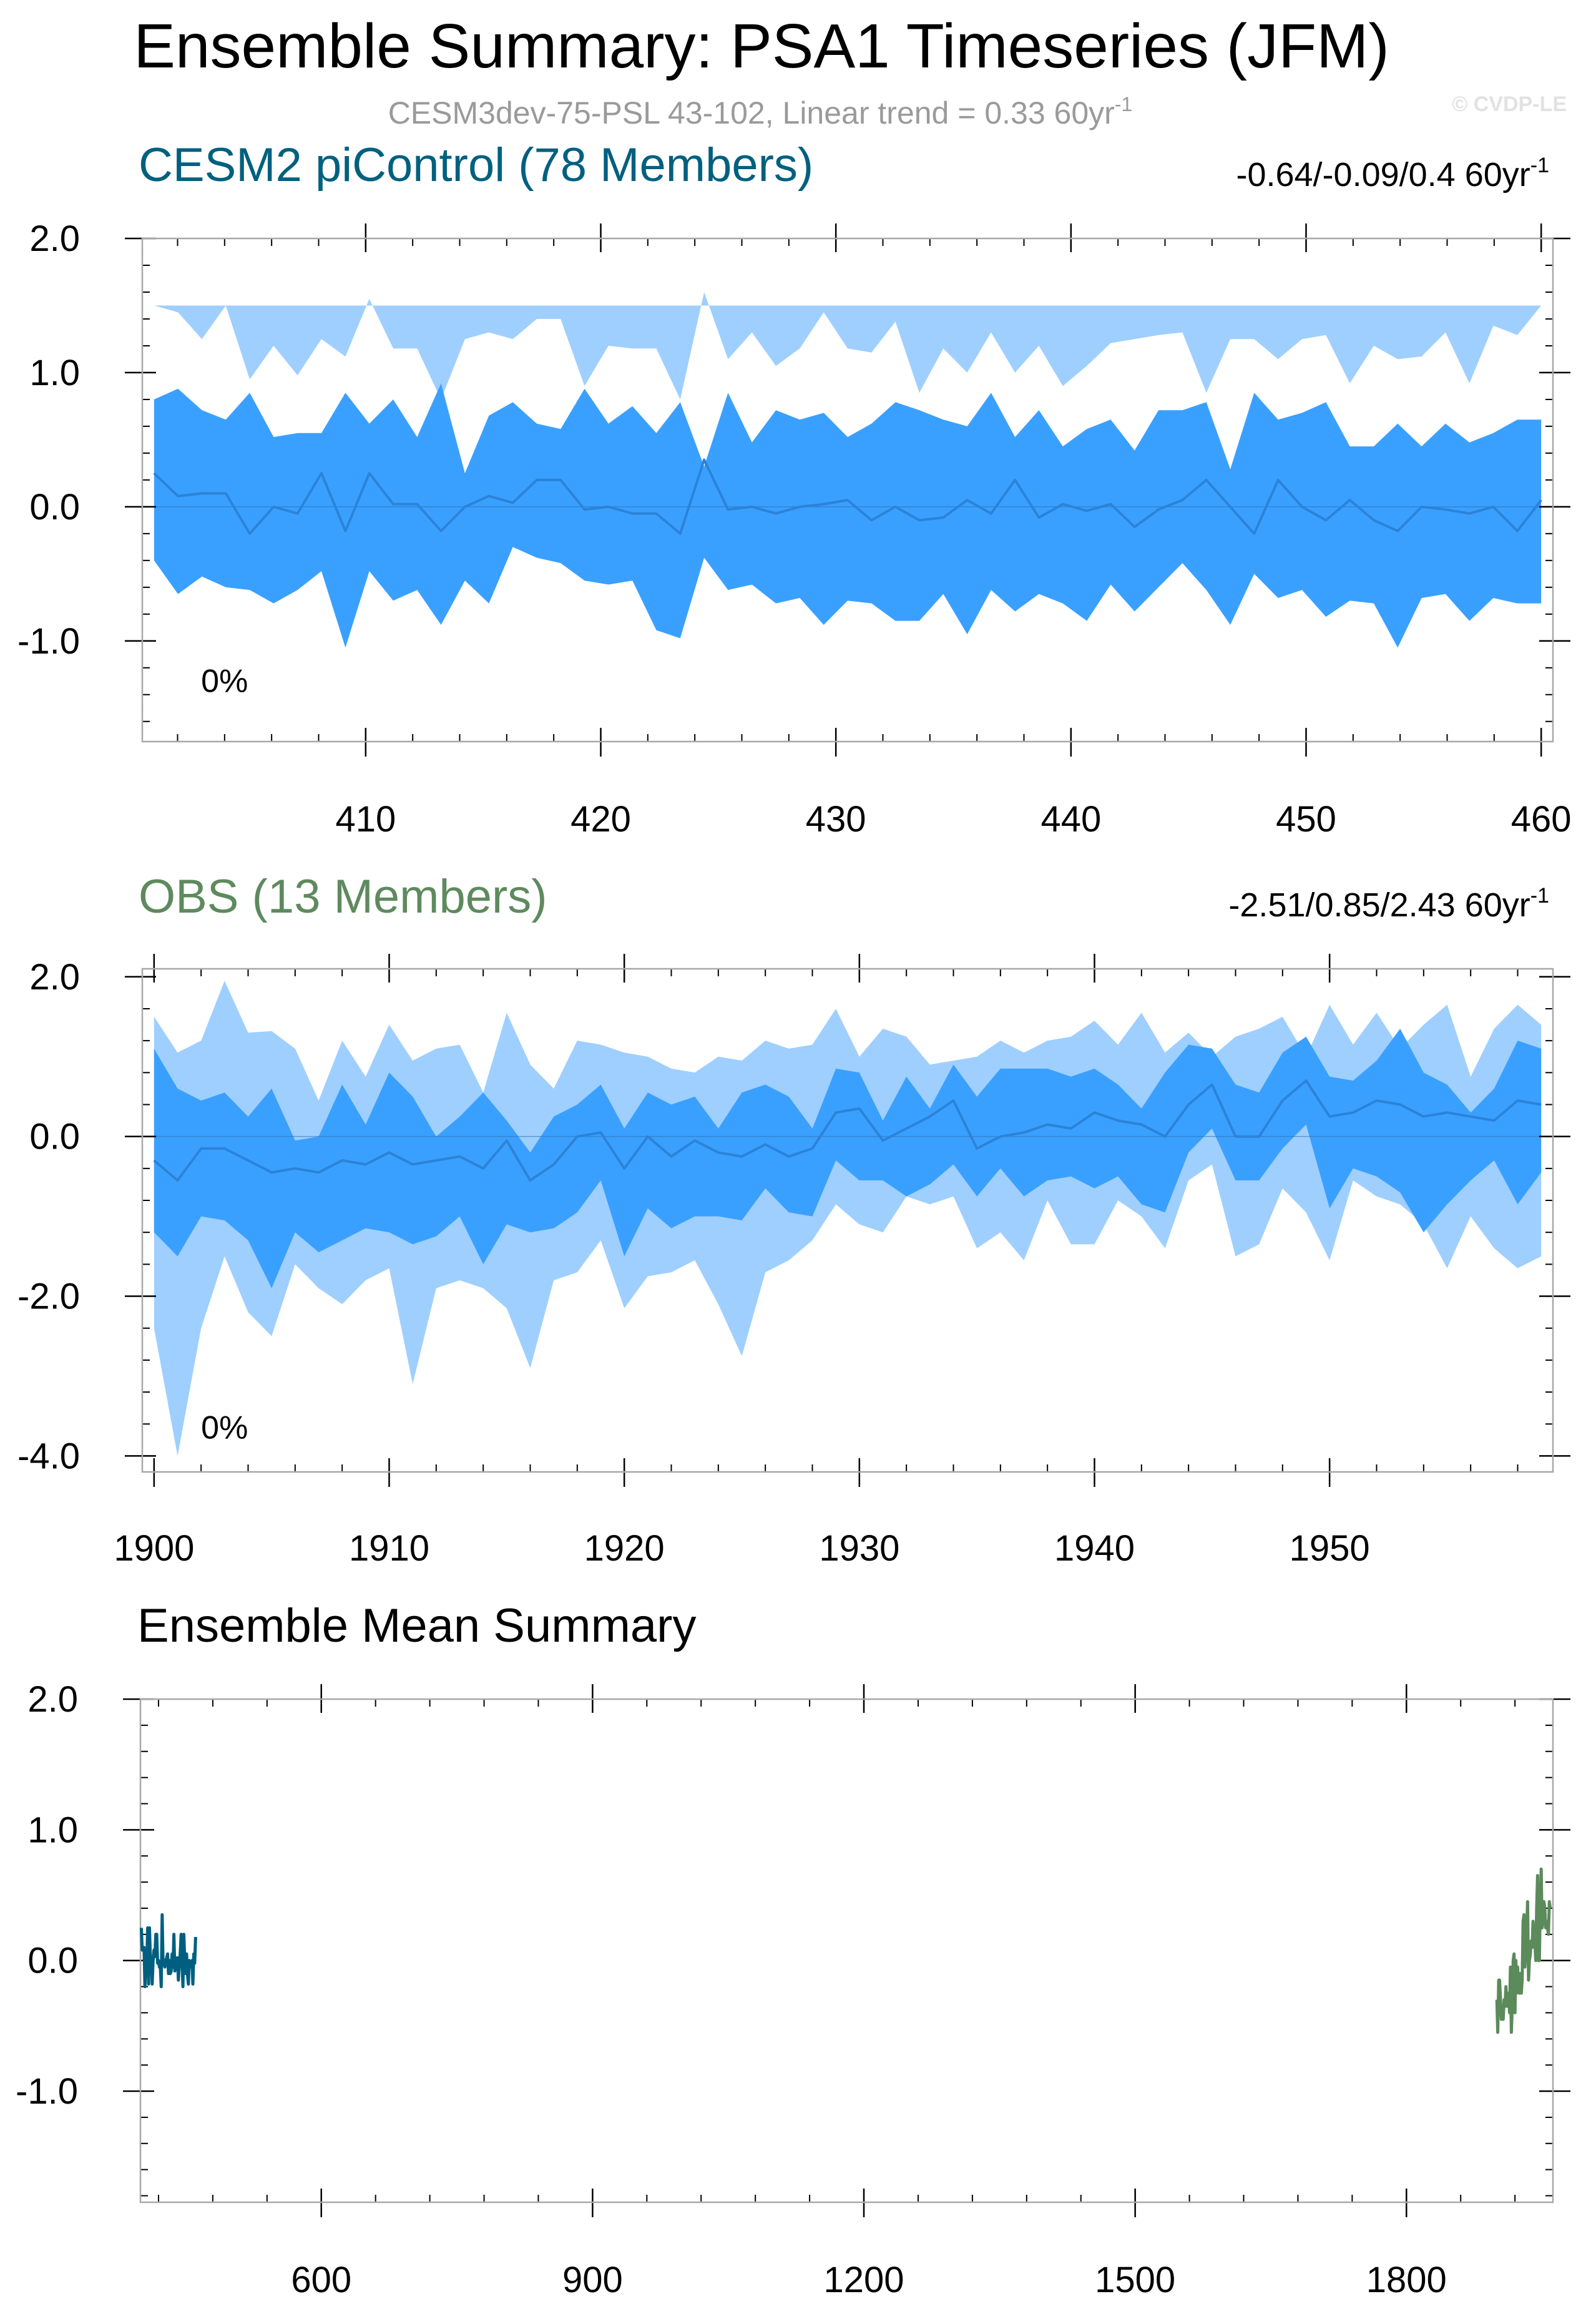  Describe the element at coordinates (1407, 2280) in the screenshot. I see `mean_summary-x-tick-label: 1800` at that location.